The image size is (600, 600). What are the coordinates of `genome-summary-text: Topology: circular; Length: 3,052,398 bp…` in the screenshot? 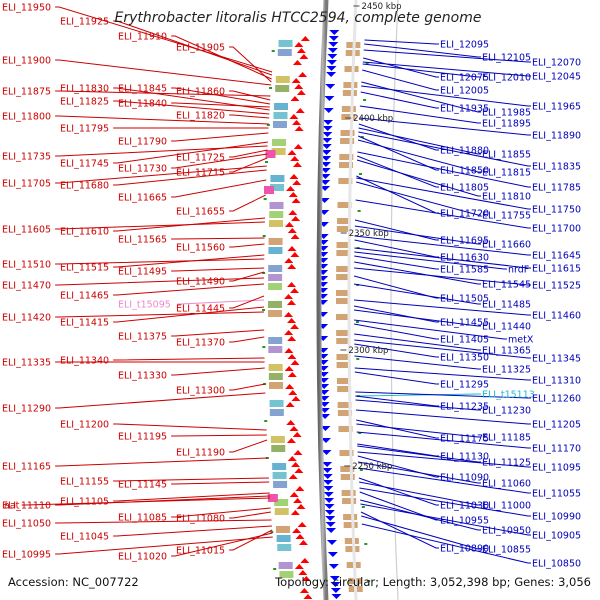 It's located at (432, 582).